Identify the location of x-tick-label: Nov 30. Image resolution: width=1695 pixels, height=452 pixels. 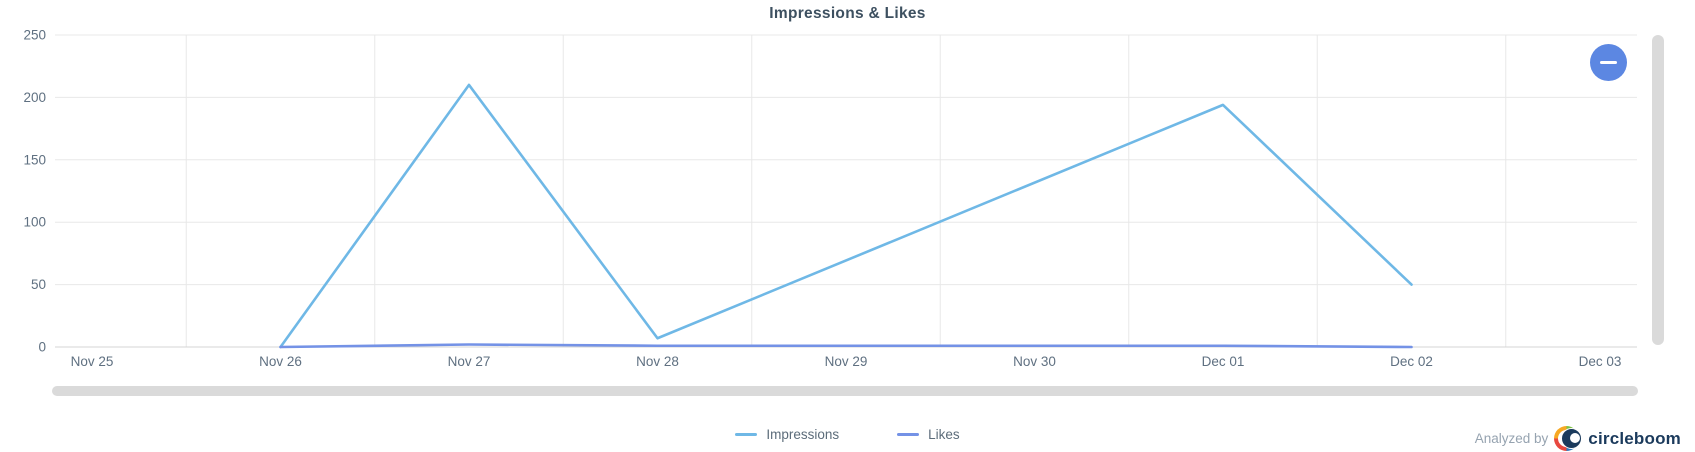
(1034, 361).